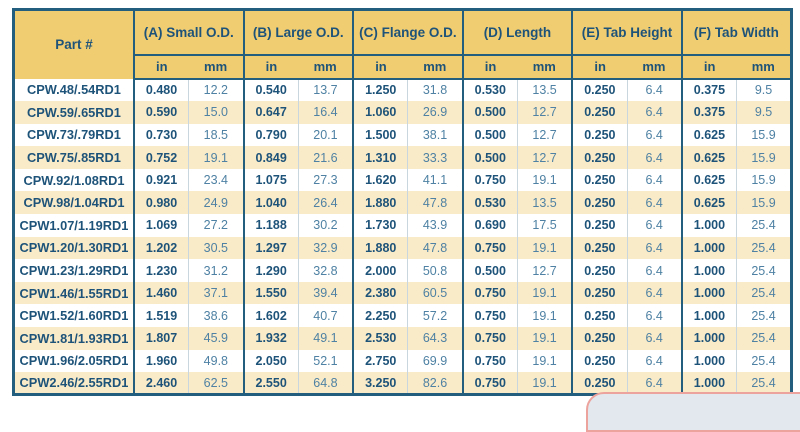 The height and width of the screenshot is (432, 800). Describe the element at coordinates (160, 203) in the screenshot. I see `value-in-cell: 0.980` at that location.